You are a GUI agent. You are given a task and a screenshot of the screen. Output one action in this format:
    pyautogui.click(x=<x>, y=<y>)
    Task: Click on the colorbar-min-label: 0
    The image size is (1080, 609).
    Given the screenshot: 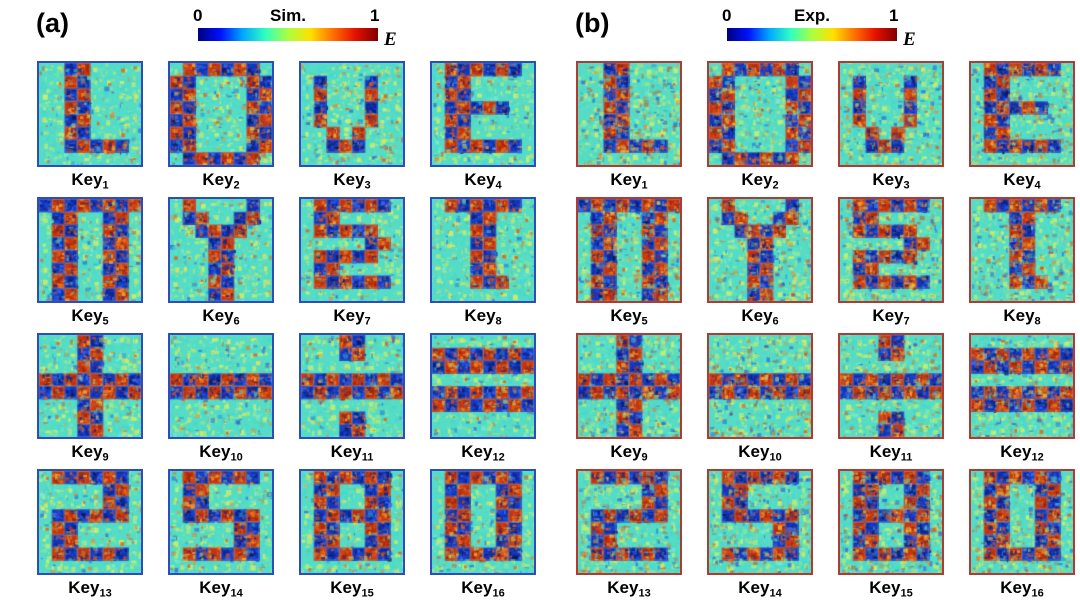 What is the action you would take?
    pyautogui.click(x=727, y=15)
    